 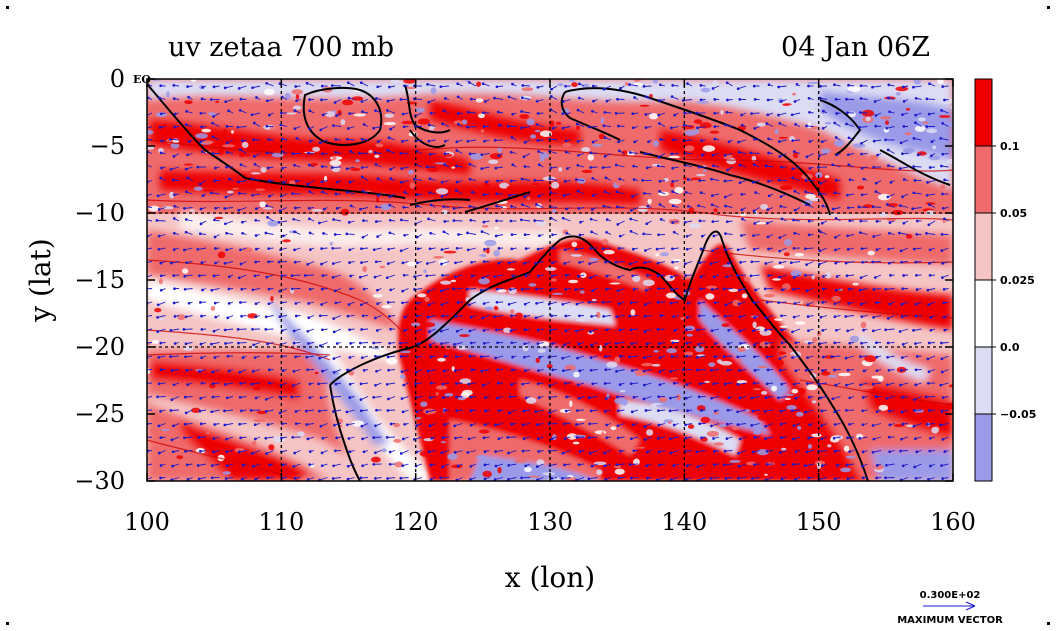 What do you see at coordinates (953, 522) in the screenshot?
I see `x-tick-label: 160` at bounding box center [953, 522].